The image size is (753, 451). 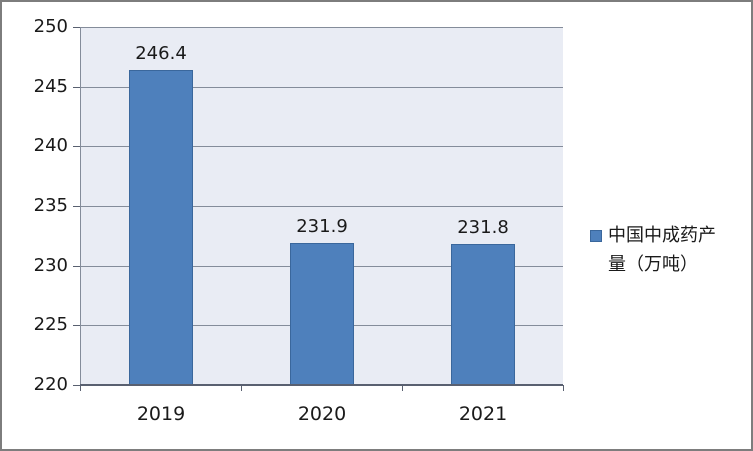 I want to click on bar-value-label: 231.9, so click(x=322, y=226).